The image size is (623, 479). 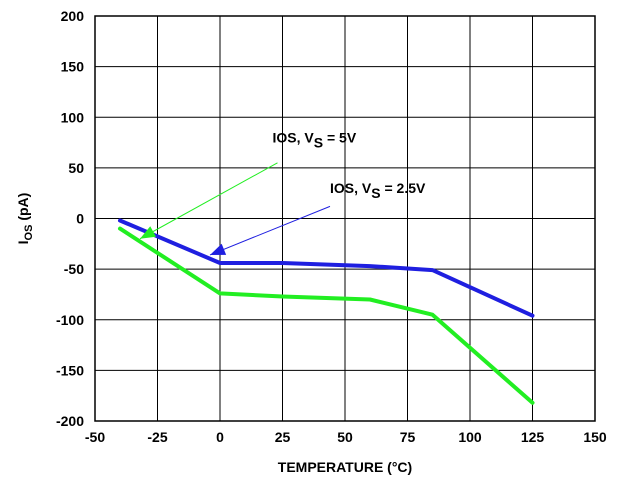 What do you see at coordinates (80, 219) in the screenshot?
I see `y-tick-label: 0` at bounding box center [80, 219].